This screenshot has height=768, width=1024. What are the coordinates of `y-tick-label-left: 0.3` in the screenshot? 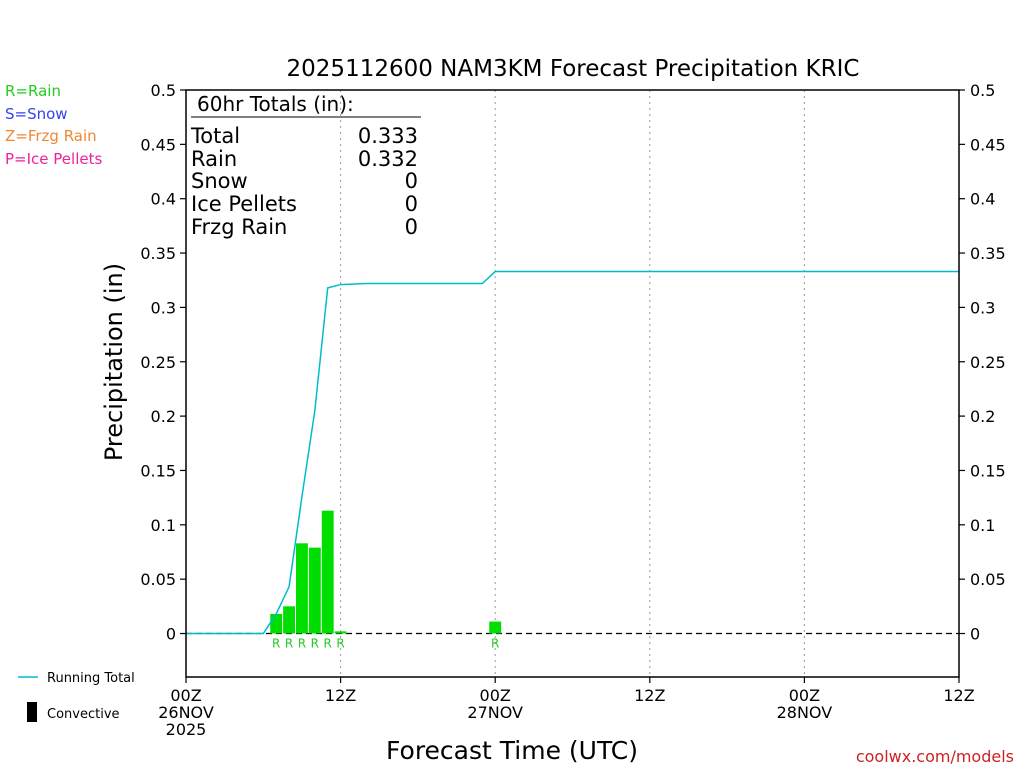 It's located at (163, 307).